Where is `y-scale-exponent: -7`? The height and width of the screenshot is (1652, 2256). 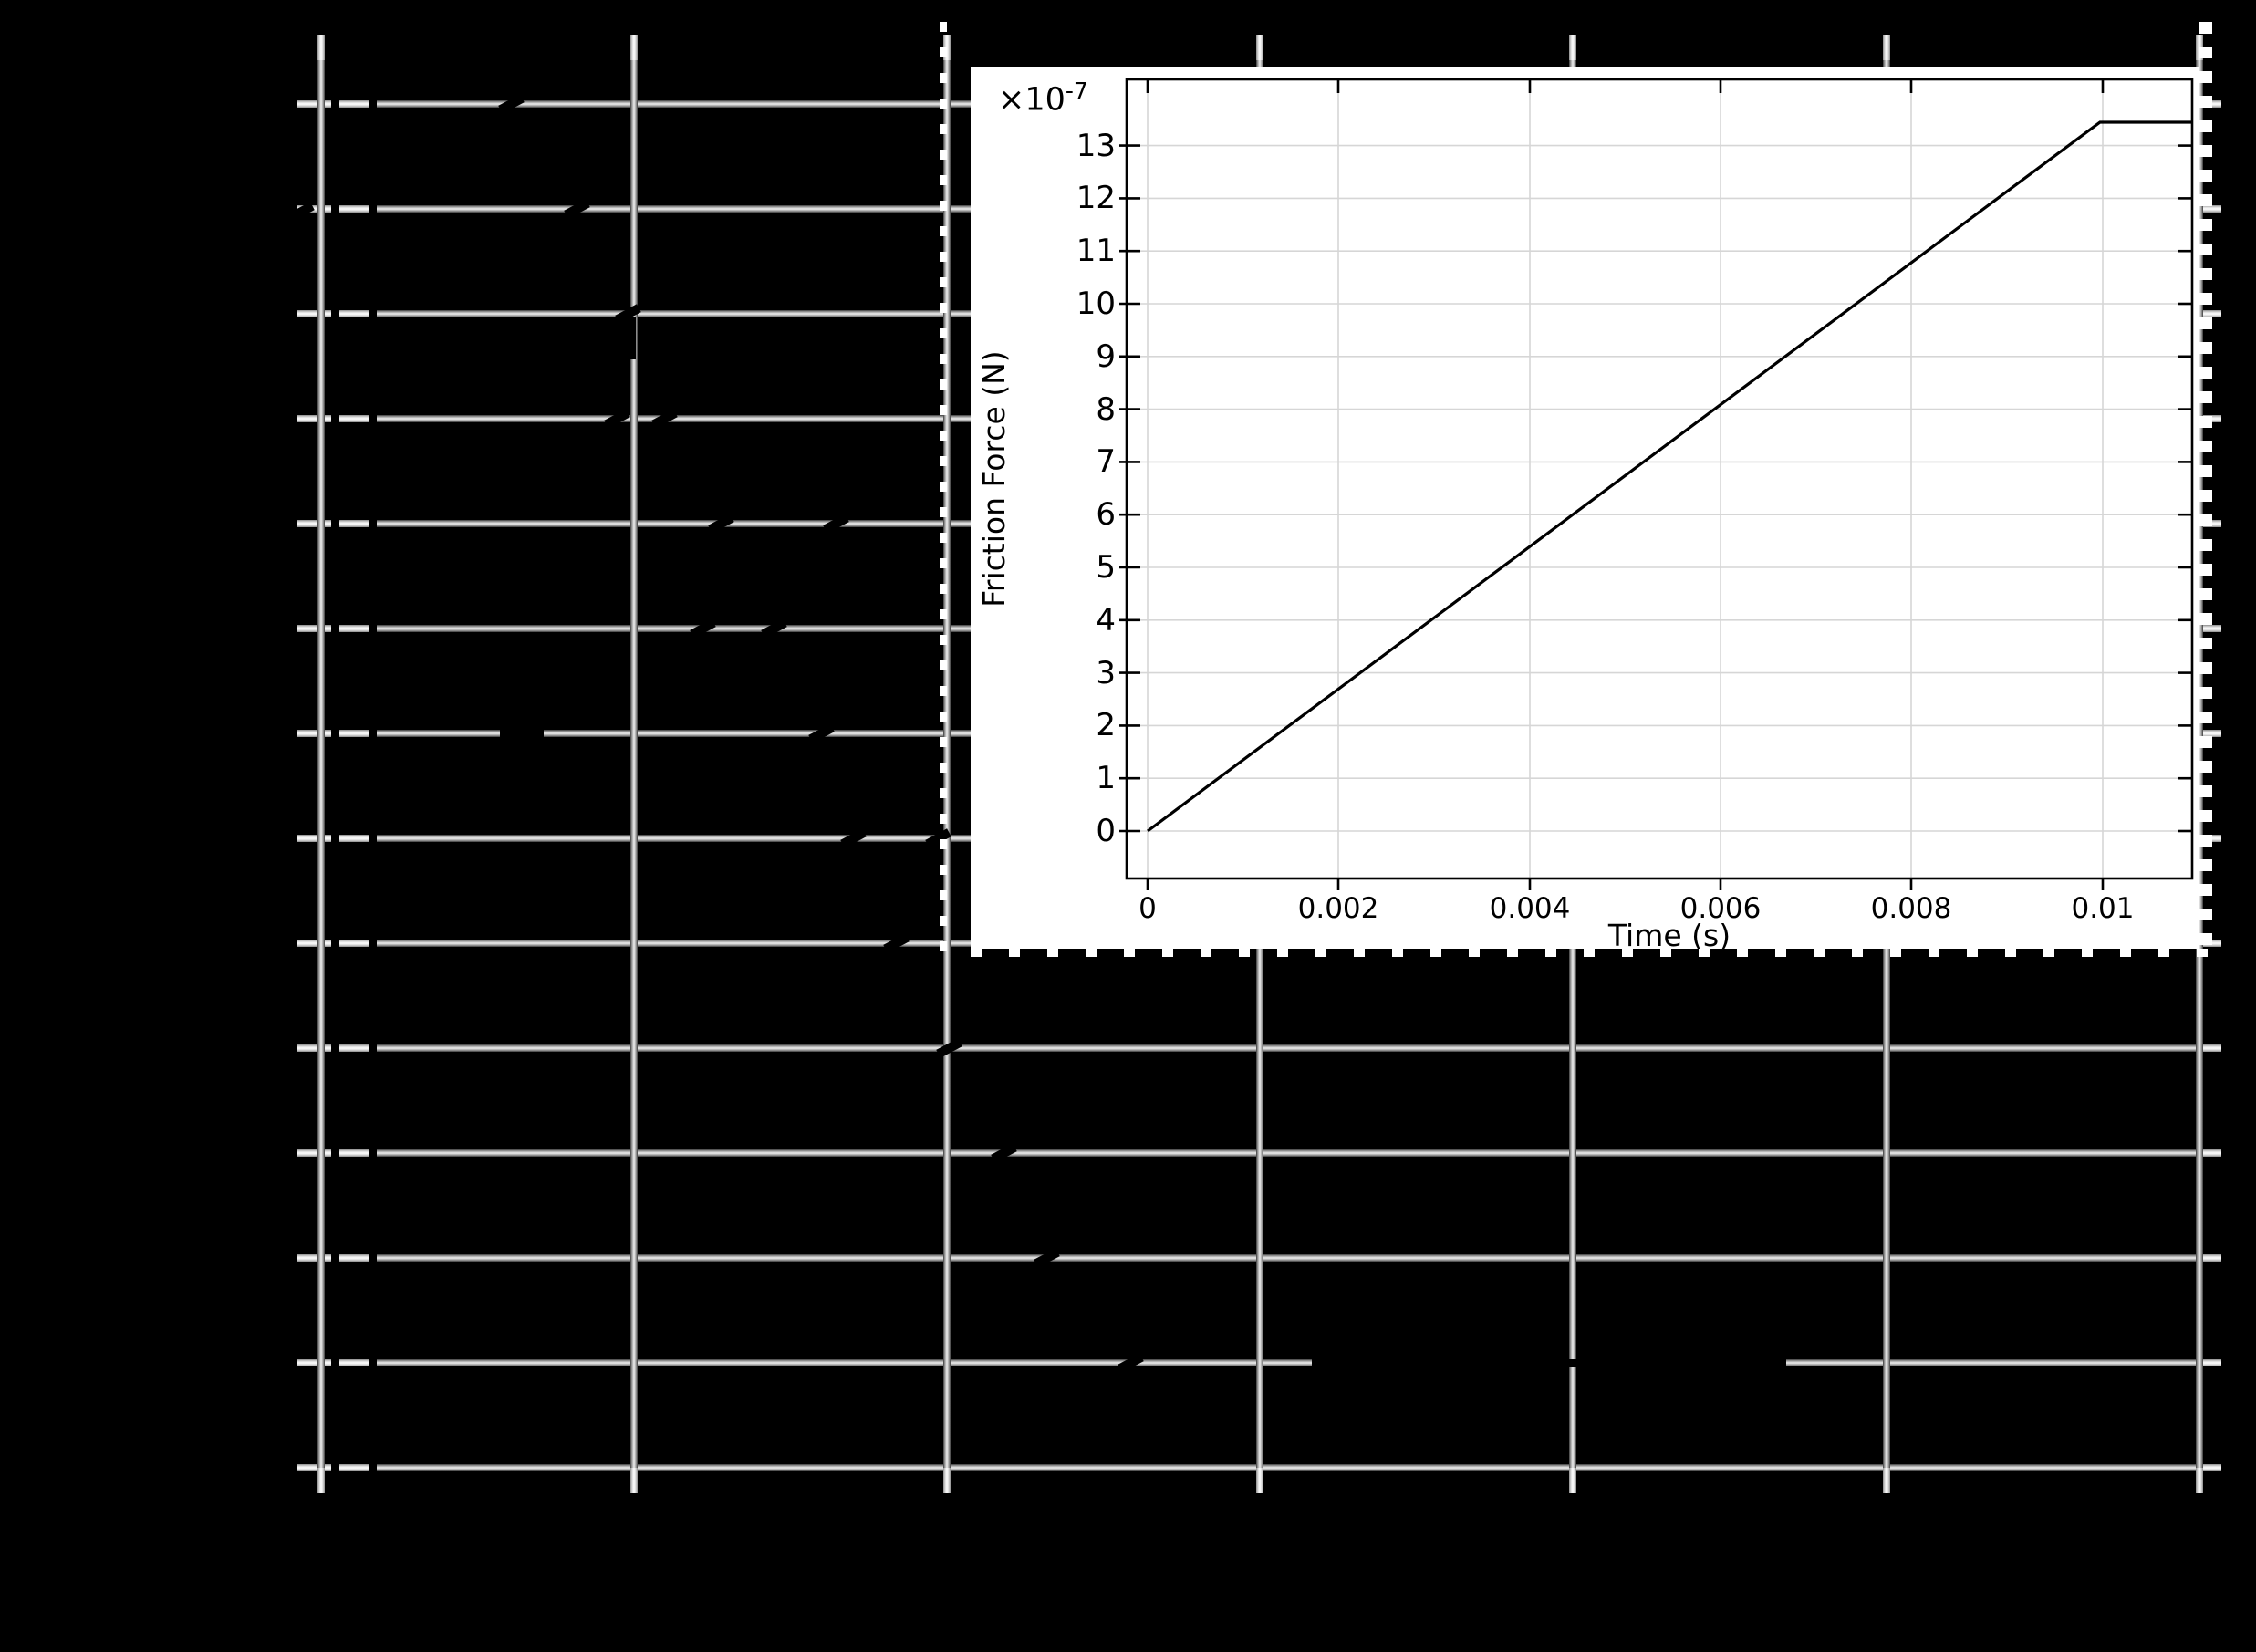 y-scale-exponent: -7 is located at coordinates (1076, 91).